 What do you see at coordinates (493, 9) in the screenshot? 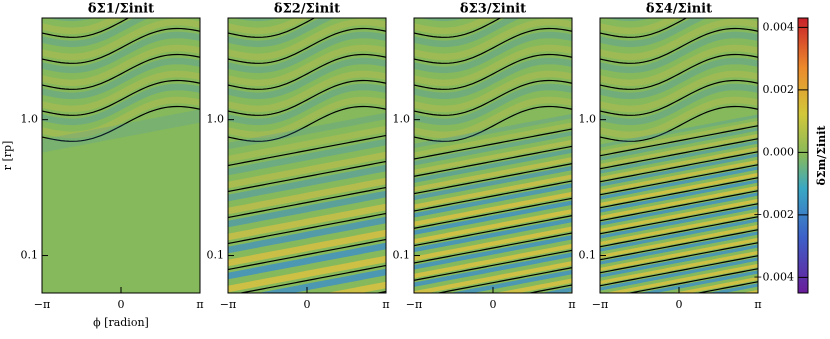
I see `panel-title: δΣ3/Σinit` at bounding box center [493, 9].